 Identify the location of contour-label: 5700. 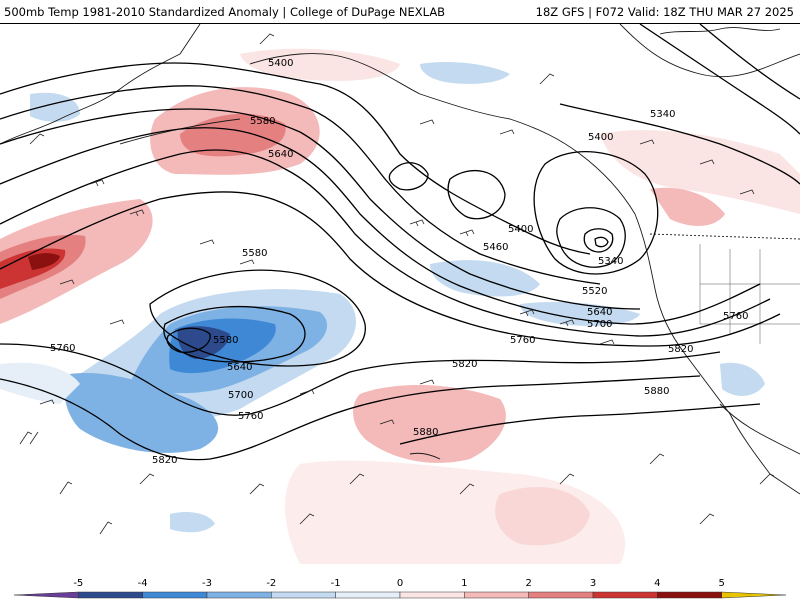
(240, 395).